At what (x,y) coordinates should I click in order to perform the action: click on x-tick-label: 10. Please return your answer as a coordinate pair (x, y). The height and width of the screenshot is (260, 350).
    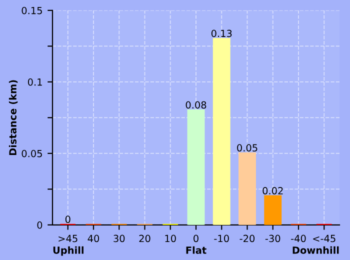
    Looking at the image, I should click on (170, 238).